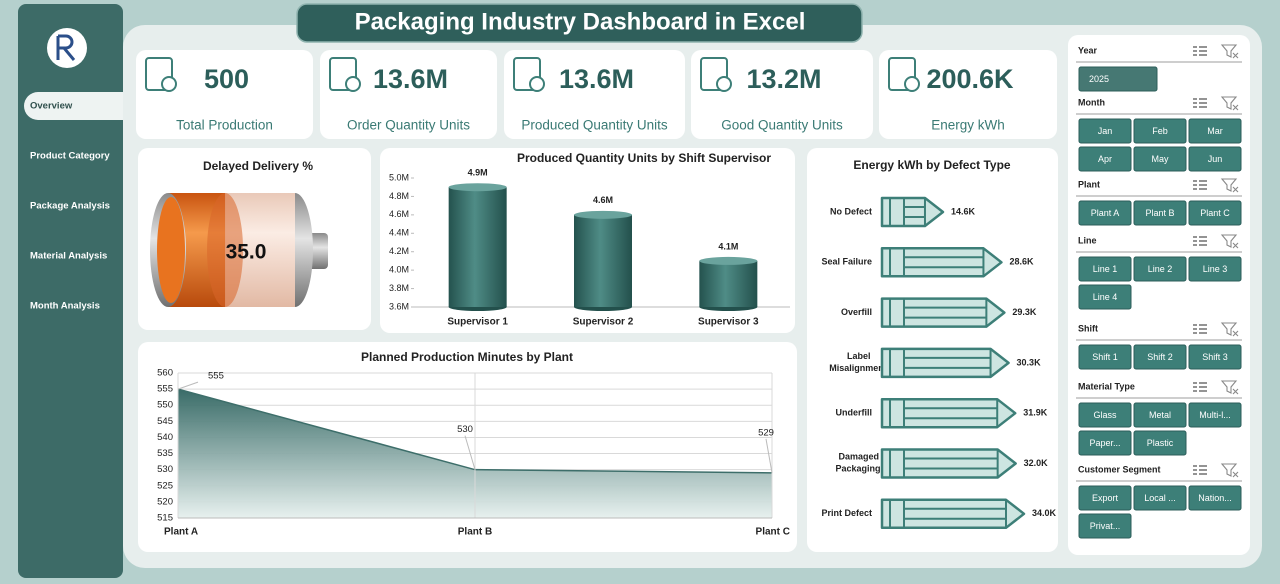 The height and width of the screenshot is (584, 1280). What do you see at coordinates (931, 165) in the screenshot?
I see `chart-title: Energy kWh by Defect Type` at bounding box center [931, 165].